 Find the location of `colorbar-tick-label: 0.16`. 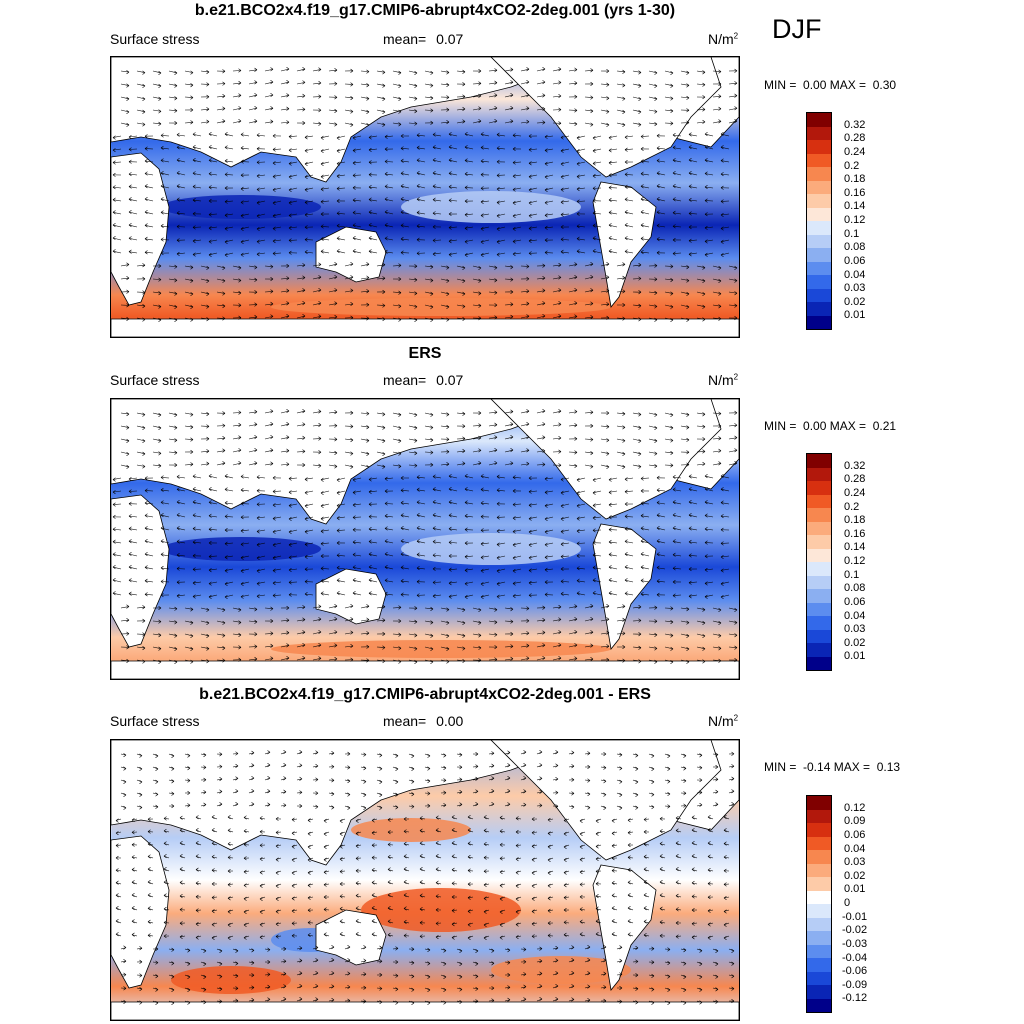

colorbar-tick-label: 0.16 is located at coordinates (855, 192).